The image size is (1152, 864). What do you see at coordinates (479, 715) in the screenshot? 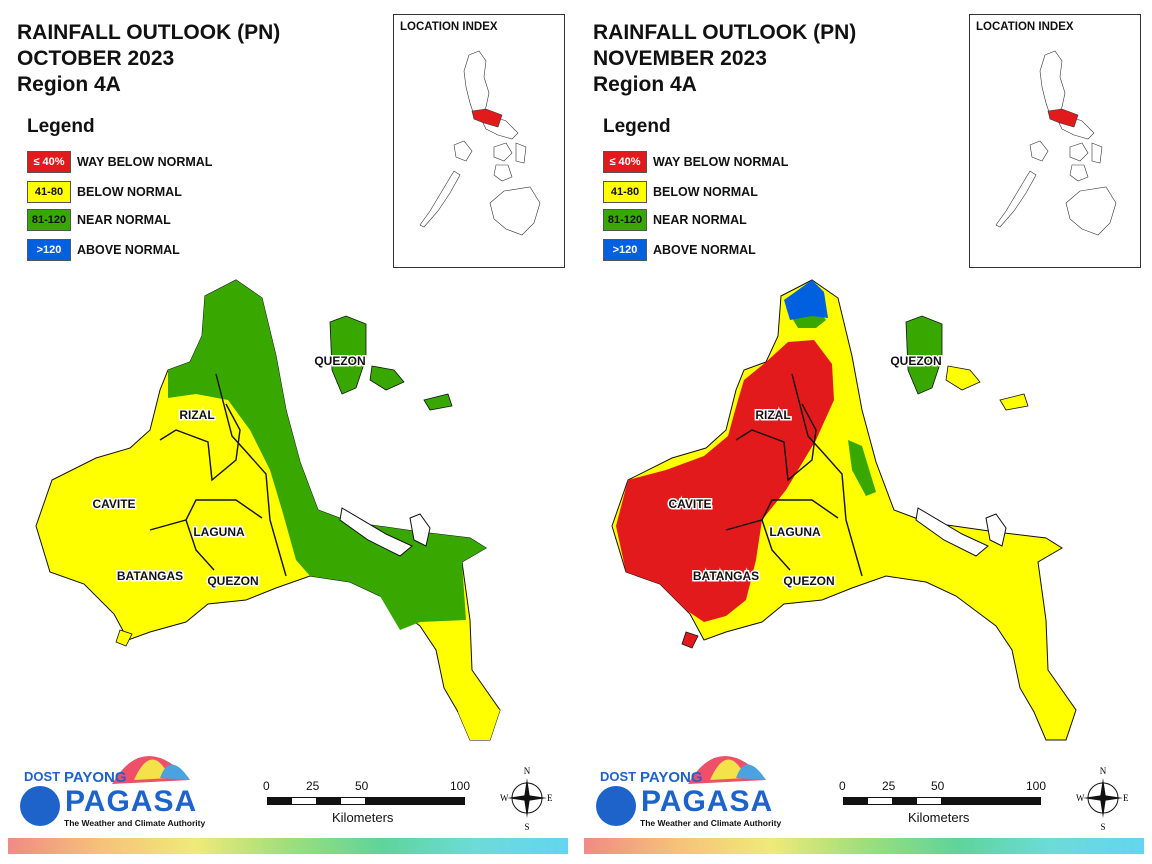
I see `map-yellow-tip` at bounding box center [479, 715].